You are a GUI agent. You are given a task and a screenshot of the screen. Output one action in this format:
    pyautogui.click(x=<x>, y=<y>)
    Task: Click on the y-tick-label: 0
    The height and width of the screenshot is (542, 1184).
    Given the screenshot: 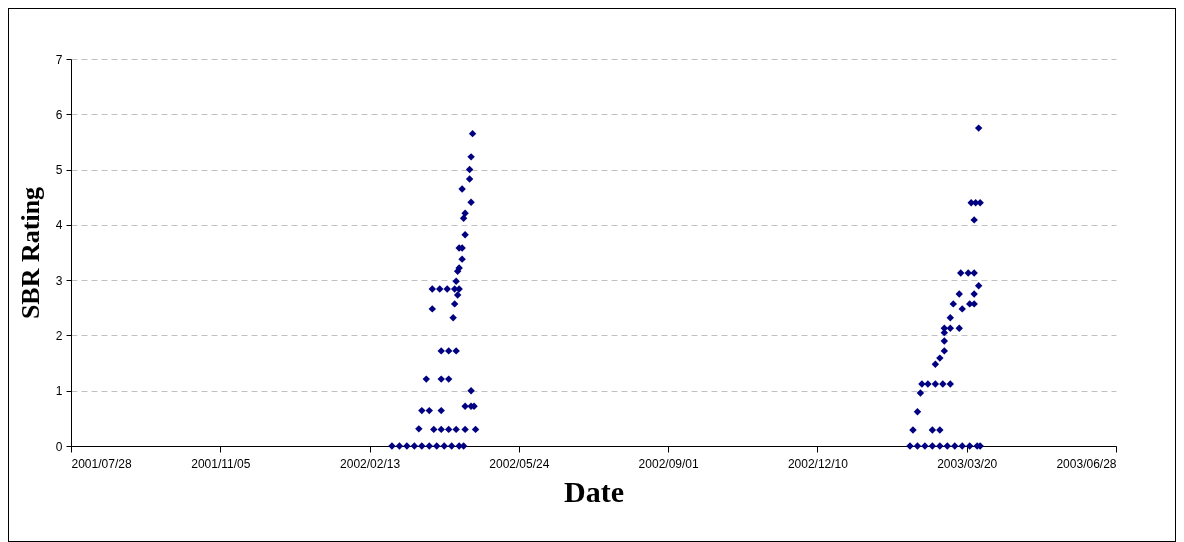 What is the action you would take?
    pyautogui.click(x=59, y=446)
    